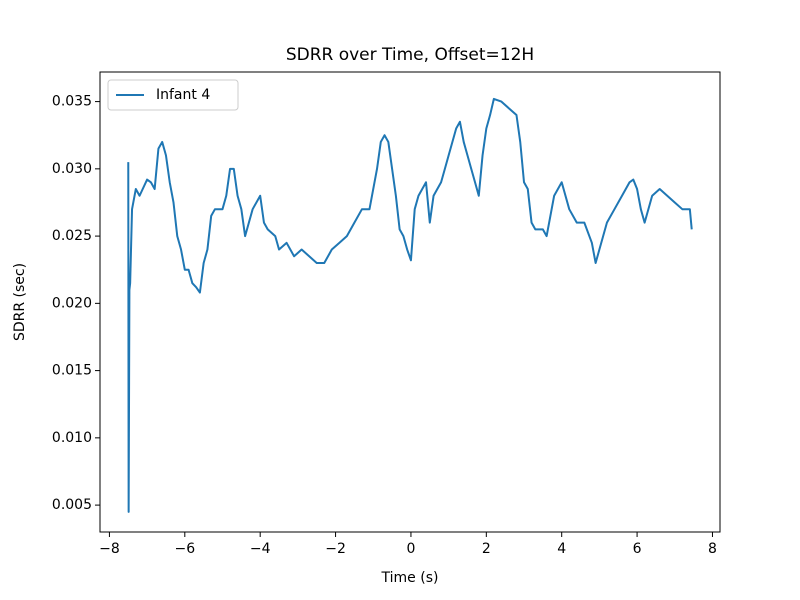 The height and width of the screenshot is (600, 800). What do you see at coordinates (410, 578) in the screenshot?
I see `x-axis-label: Time (s)` at bounding box center [410, 578].